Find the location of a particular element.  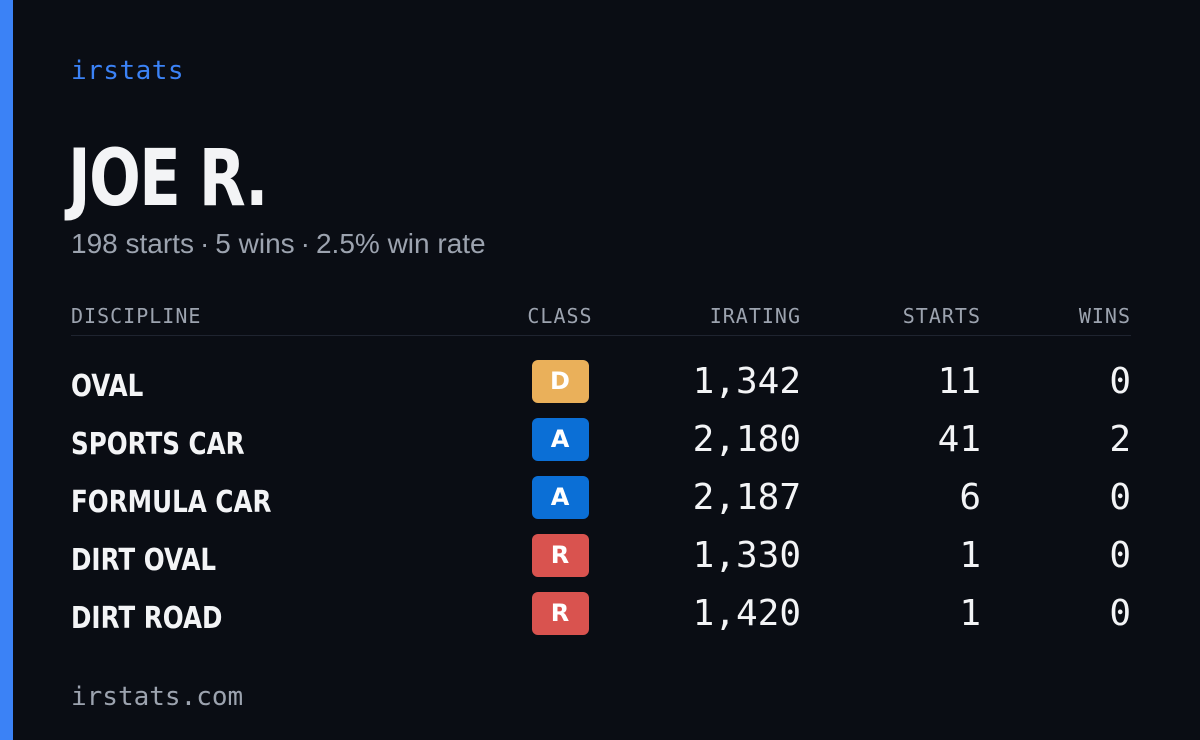

accent-bar is located at coordinates (6, 370).